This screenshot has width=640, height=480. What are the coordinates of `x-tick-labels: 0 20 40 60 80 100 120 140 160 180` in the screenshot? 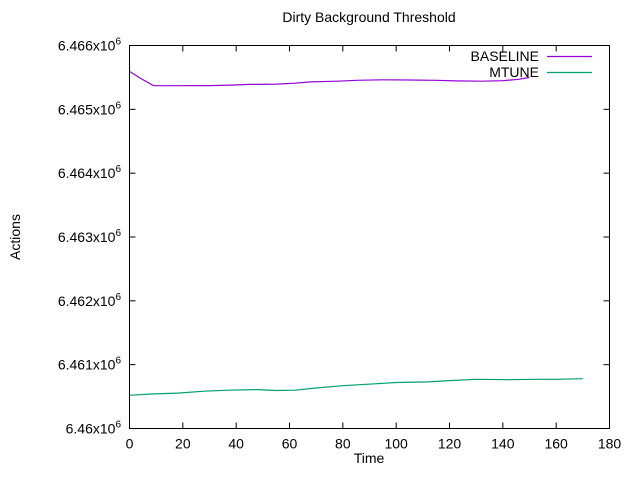 It's located at (374, 444).